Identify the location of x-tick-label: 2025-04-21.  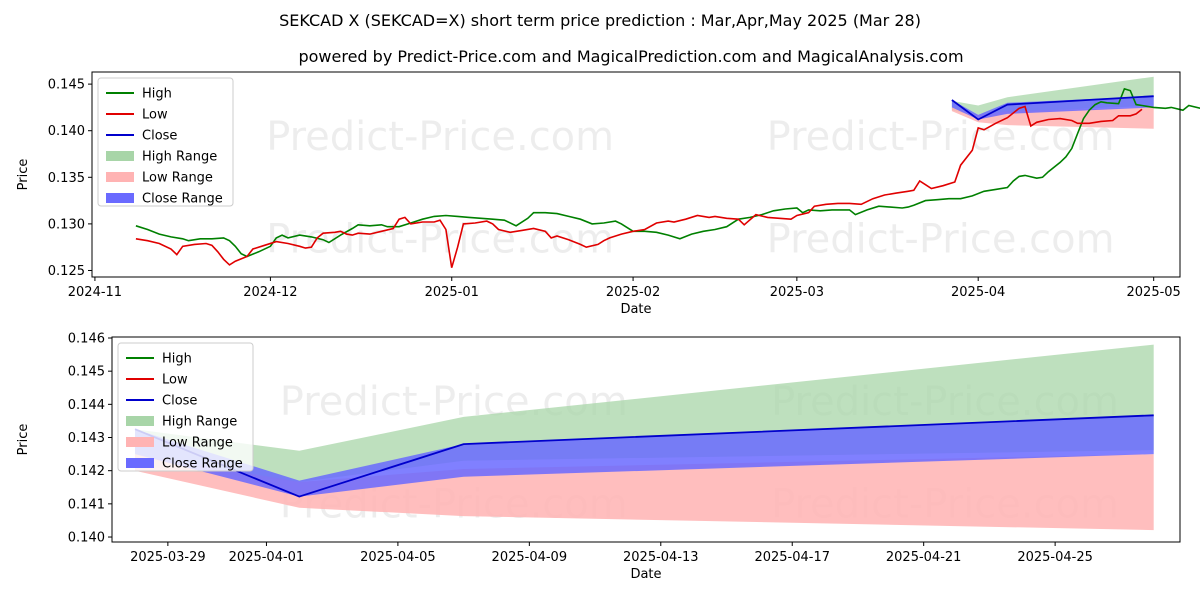
(924, 557).